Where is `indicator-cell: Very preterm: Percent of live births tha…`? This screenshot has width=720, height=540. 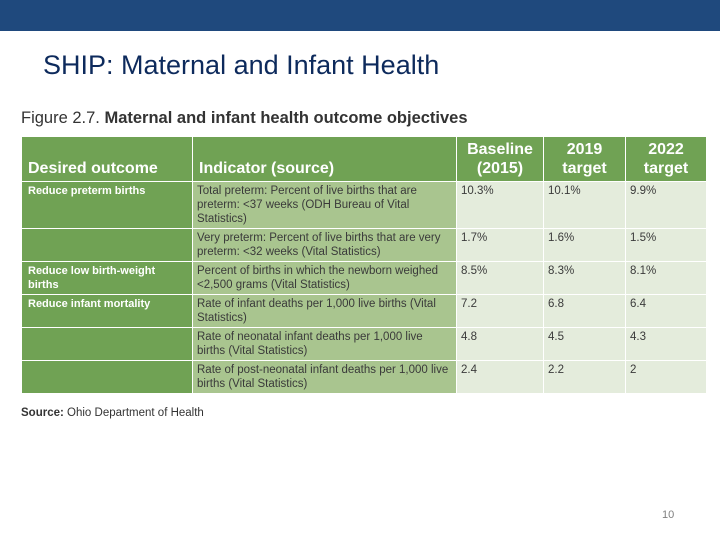
indicator-cell: Very preterm: Percent of live births tha… is located at coordinates (324, 245).